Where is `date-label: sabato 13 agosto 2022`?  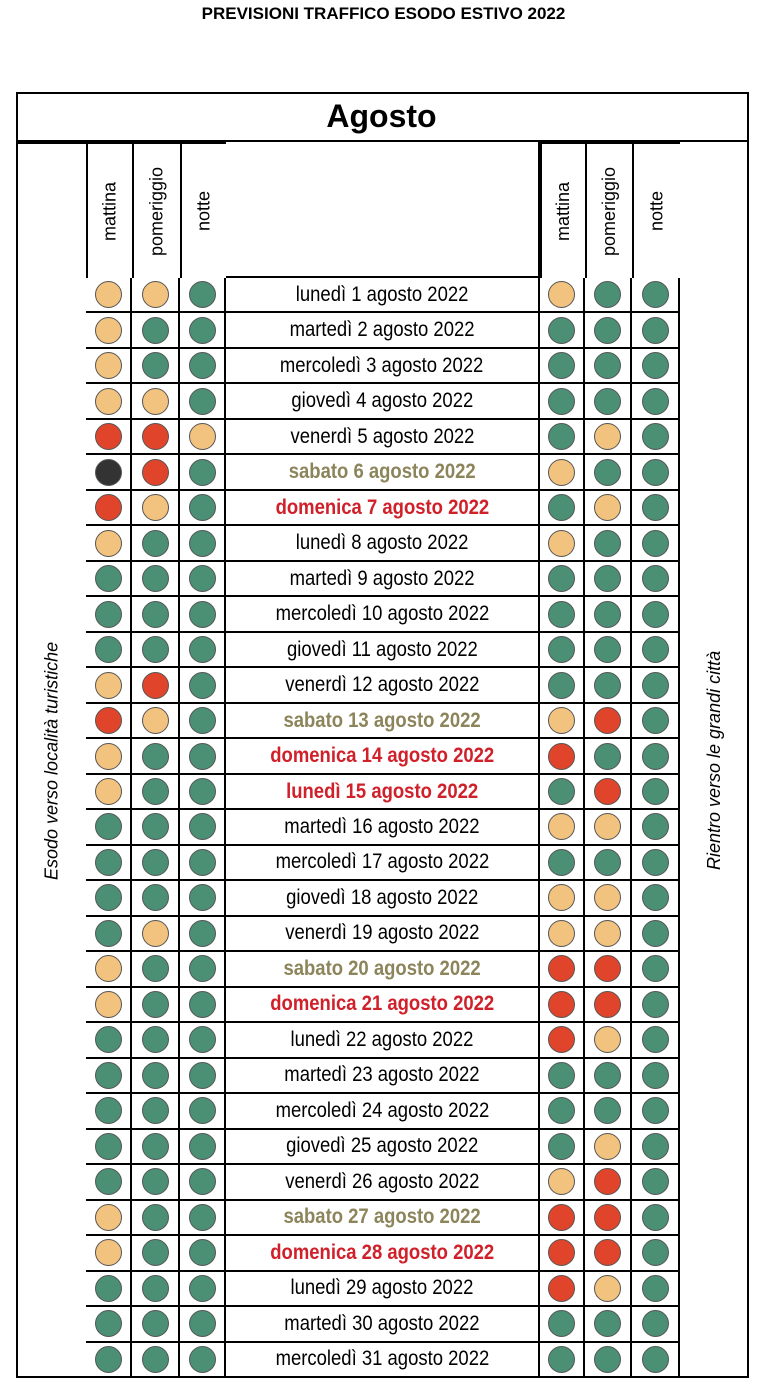
date-label: sabato 13 agosto 2022 is located at coordinates (382, 720).